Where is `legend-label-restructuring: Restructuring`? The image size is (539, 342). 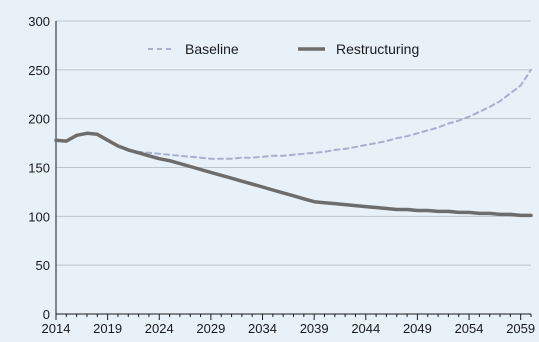
legend-label-restructuring: Restructuring is located at coordinates (377, 49).